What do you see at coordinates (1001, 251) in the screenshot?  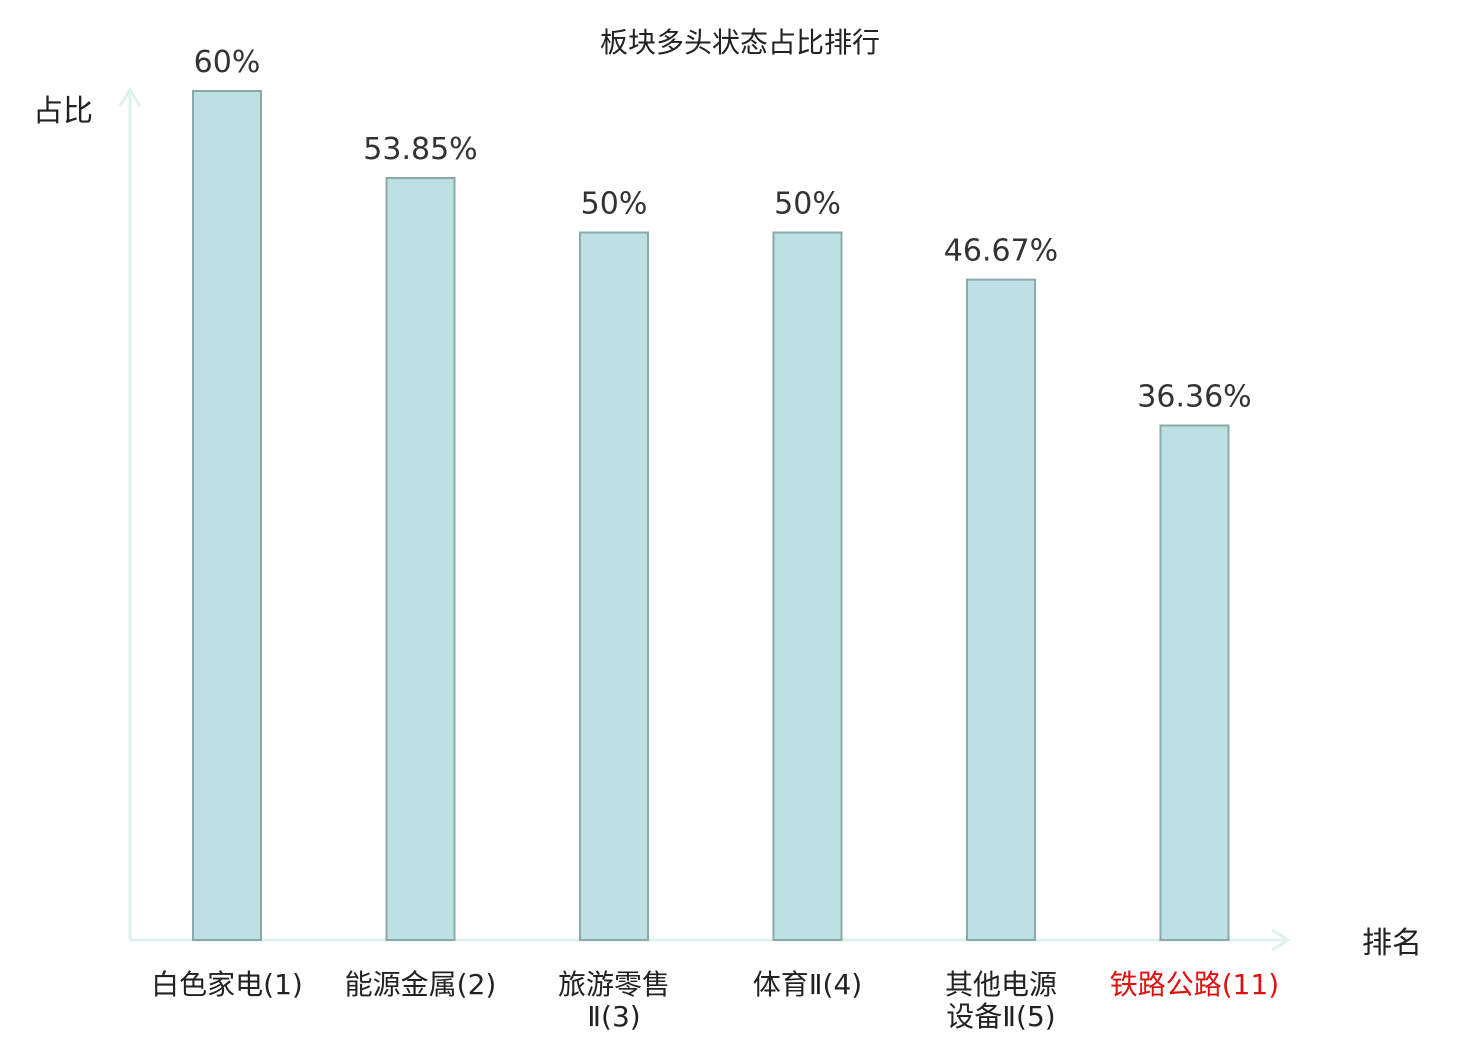 I see `value-label: 46.67%` at bounding box center [1001, 251].